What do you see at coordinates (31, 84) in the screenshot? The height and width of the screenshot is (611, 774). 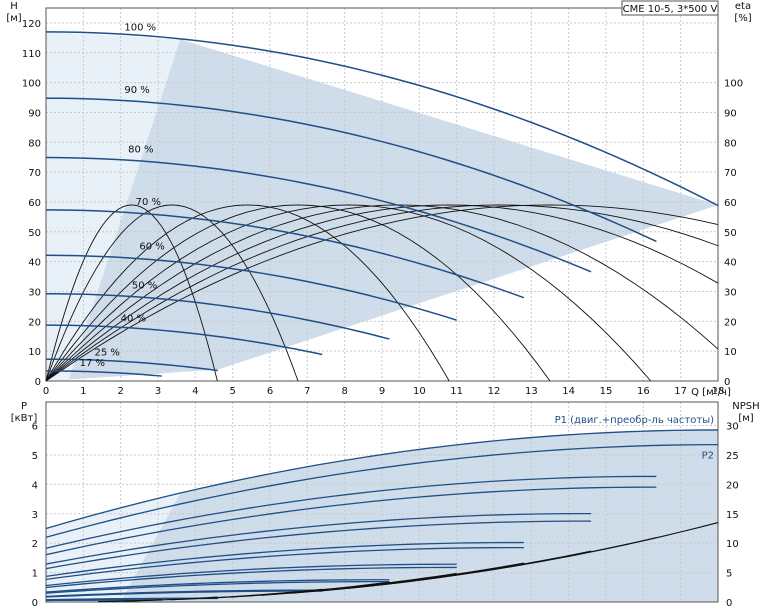 I see `head-tick-label: 100` at bounding box center [31, 84].